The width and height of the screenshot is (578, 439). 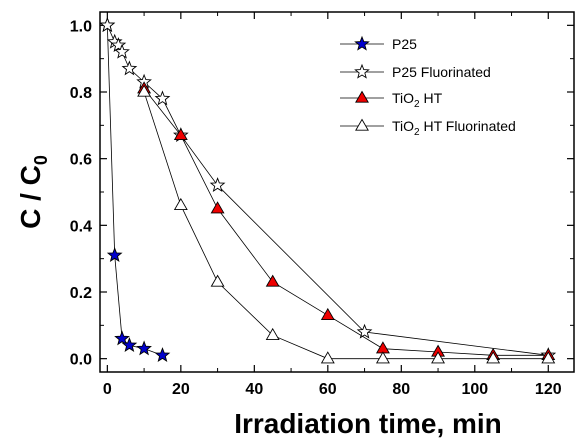 What do you see at coordinates (368, 423) in the screenshot?
I see `x-axis-title: Irradiation time, min` at bounding box center [368, 423].